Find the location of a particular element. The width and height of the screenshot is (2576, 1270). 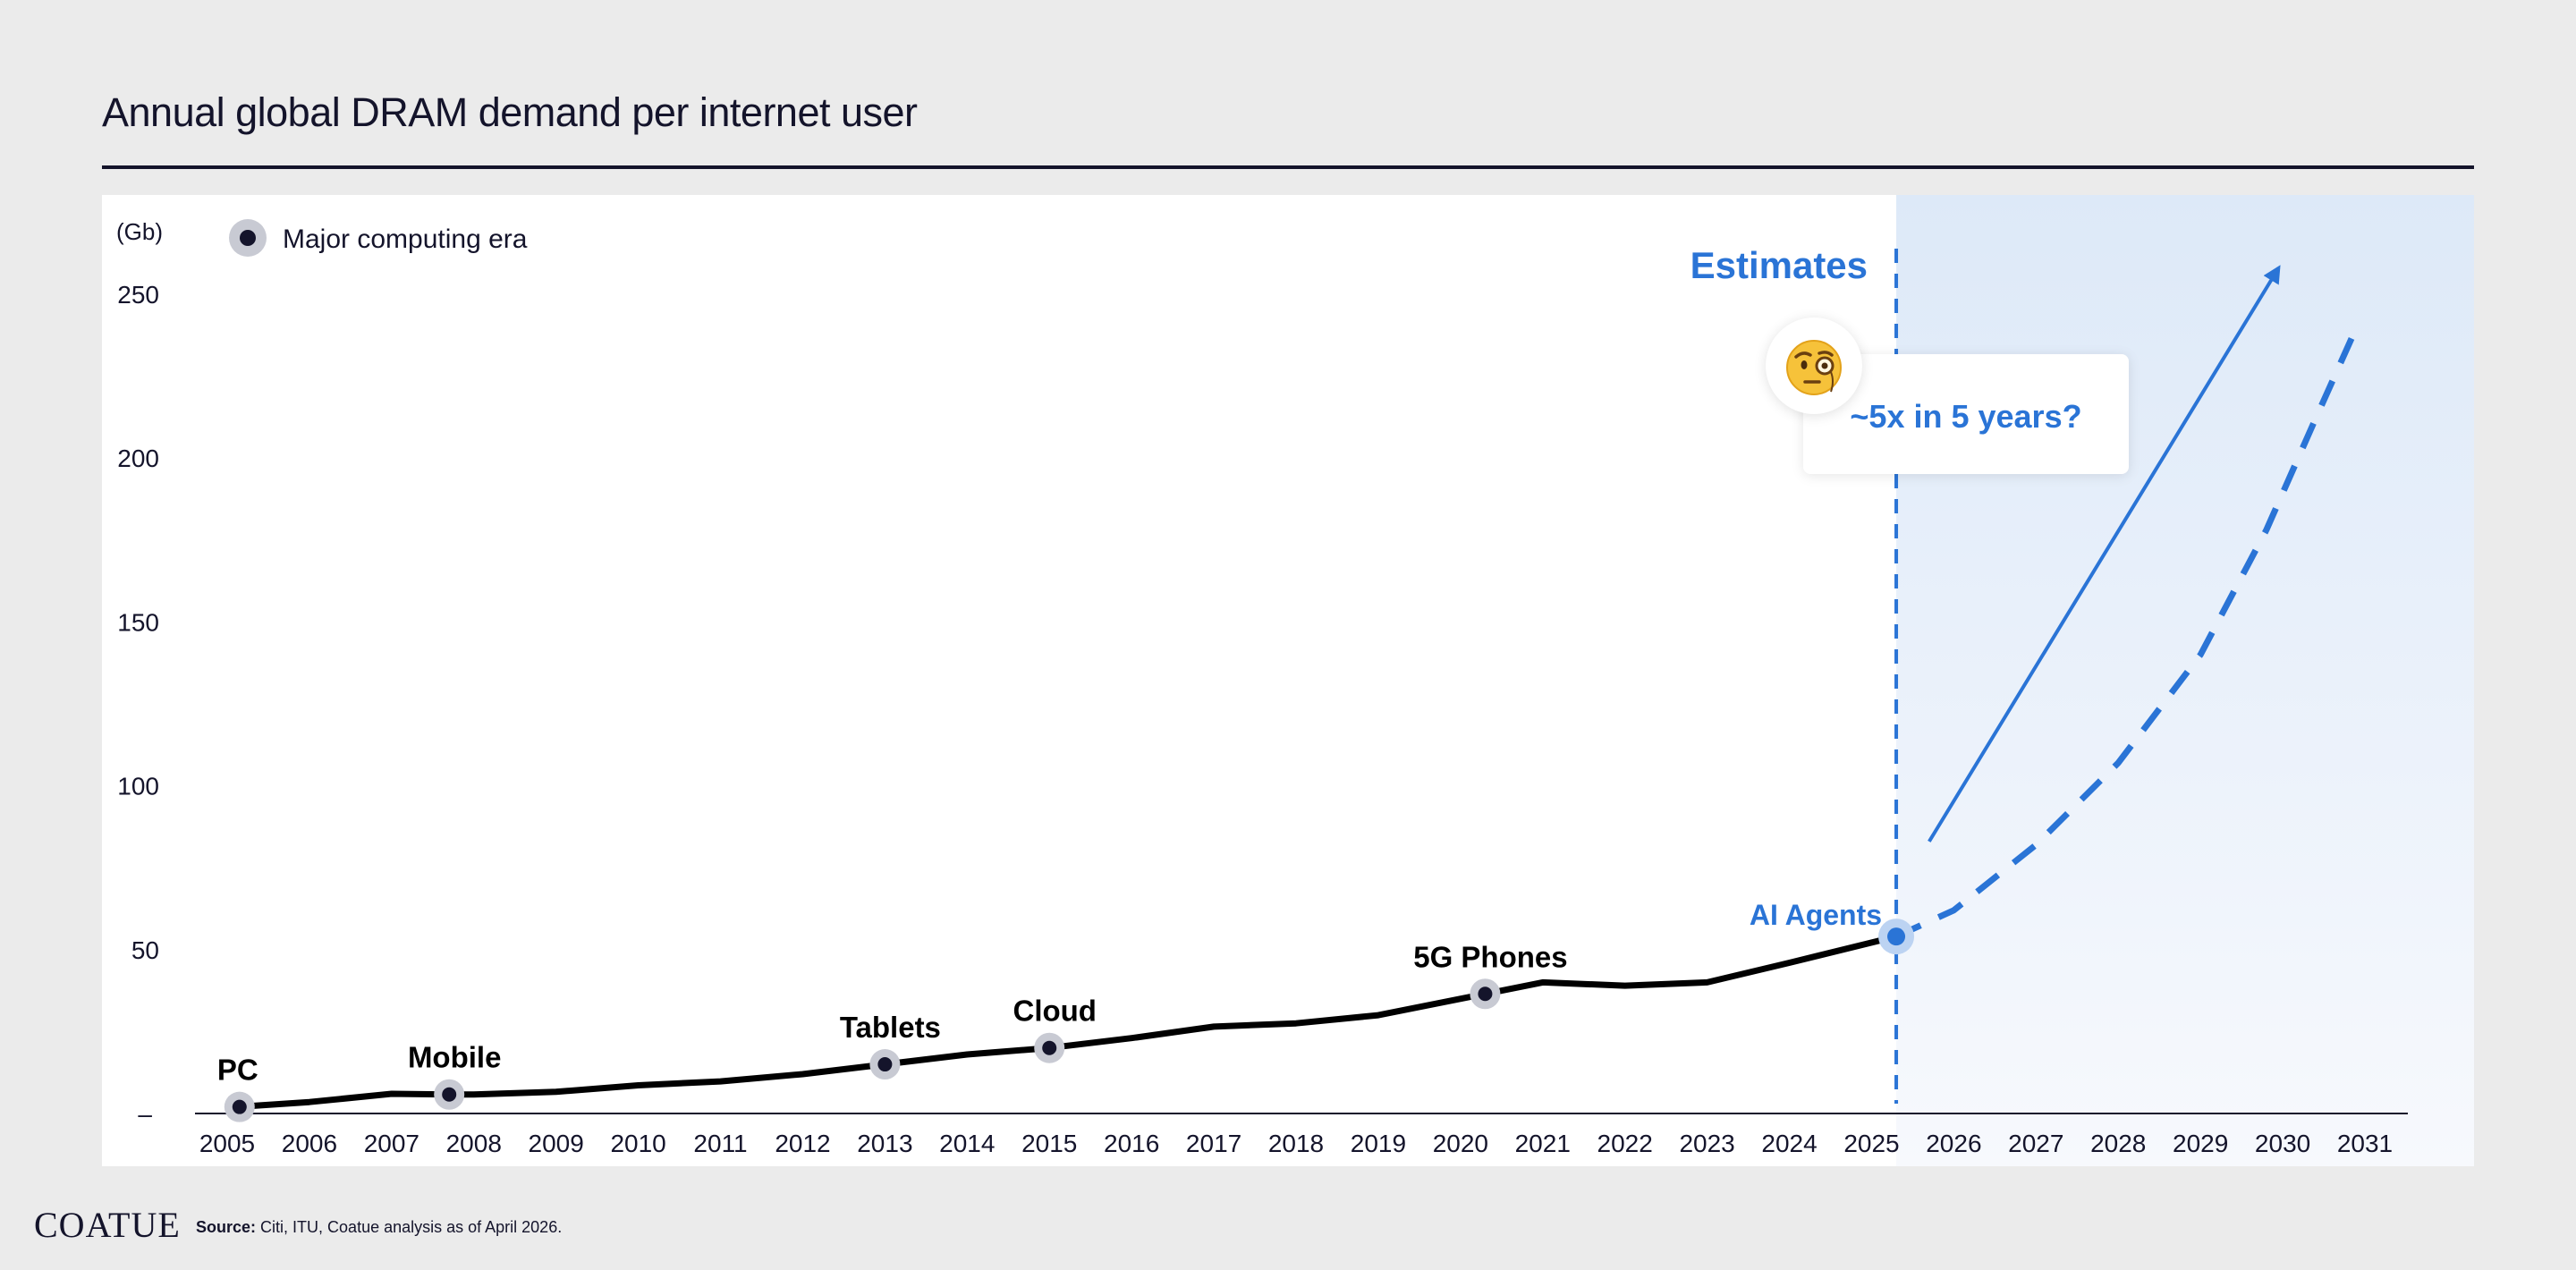

face-with-monocle-icon is located at coordinates (1814, 368).